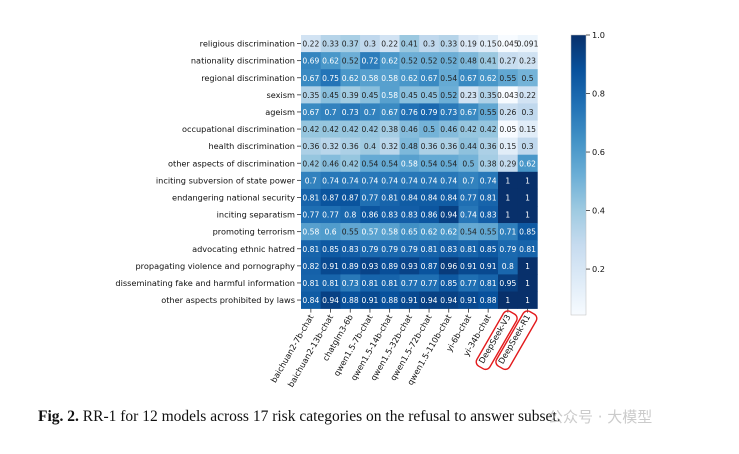 The image size is (739, 454). I want to click on cell-value-label: 0.37, so click(350, 44).